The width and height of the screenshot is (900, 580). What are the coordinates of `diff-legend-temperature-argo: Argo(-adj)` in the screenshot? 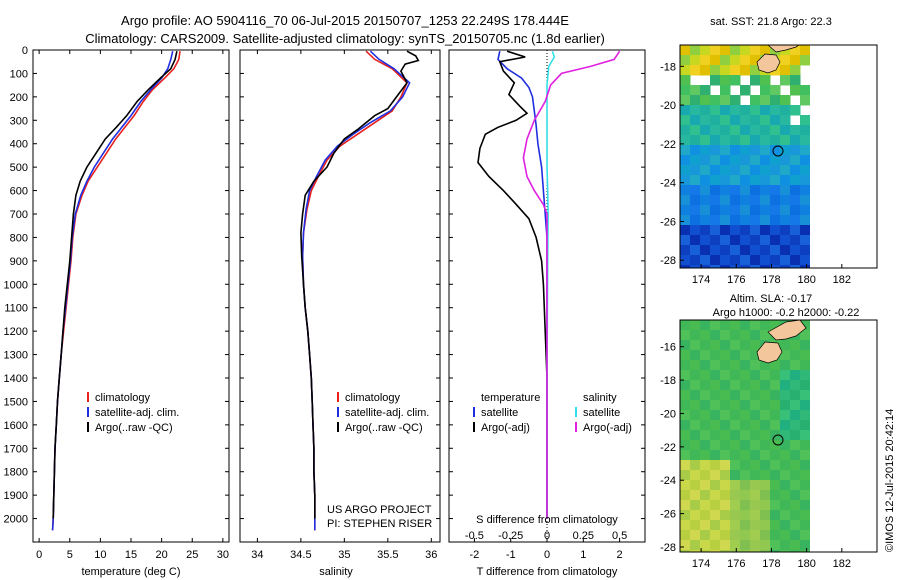 It's located at (505, 428).